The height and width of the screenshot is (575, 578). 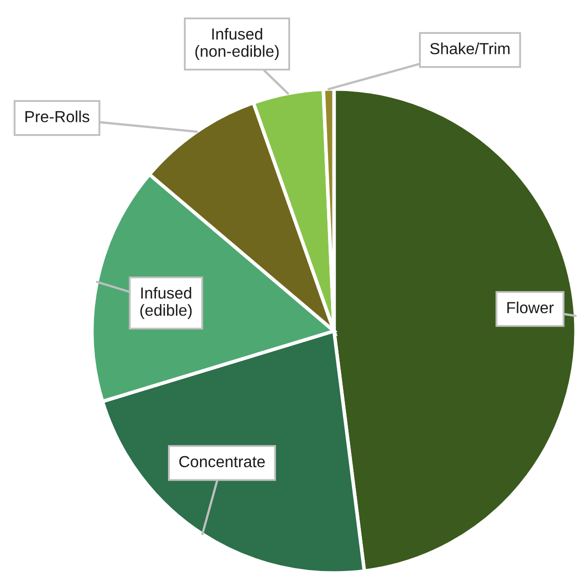 I want to click on slice-label: Pre-Rolls, so click(x=57, y=116).